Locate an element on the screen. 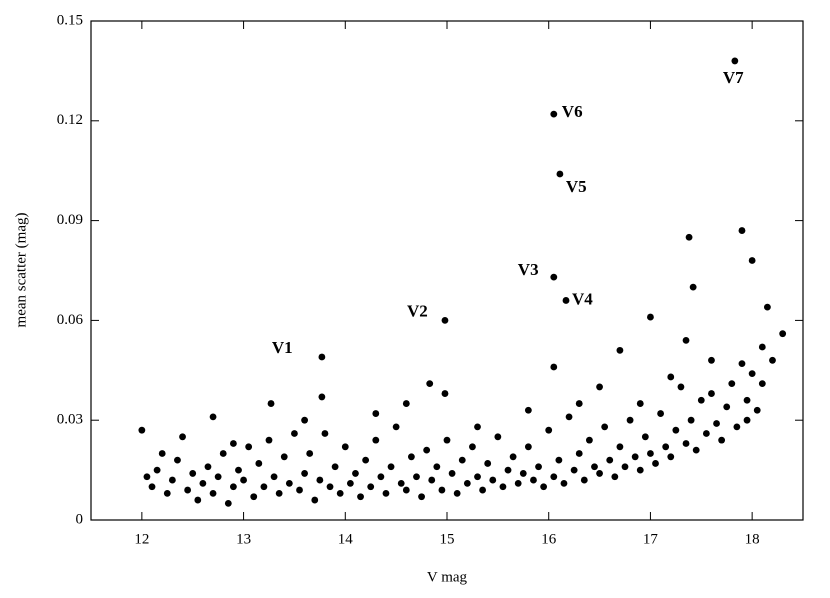  y-axis-label: mean scatter (mag) is located at coordinates (21, 270).